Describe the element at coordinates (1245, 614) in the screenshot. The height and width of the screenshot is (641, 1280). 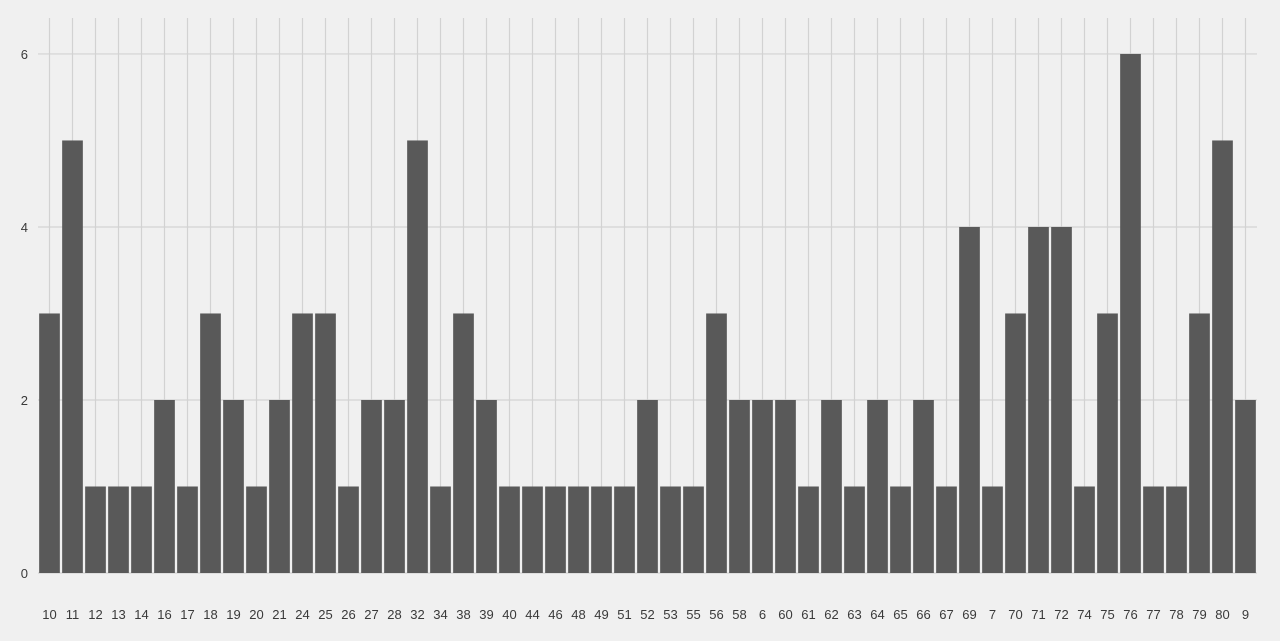
I see `x-tick-label: 9` at that location.